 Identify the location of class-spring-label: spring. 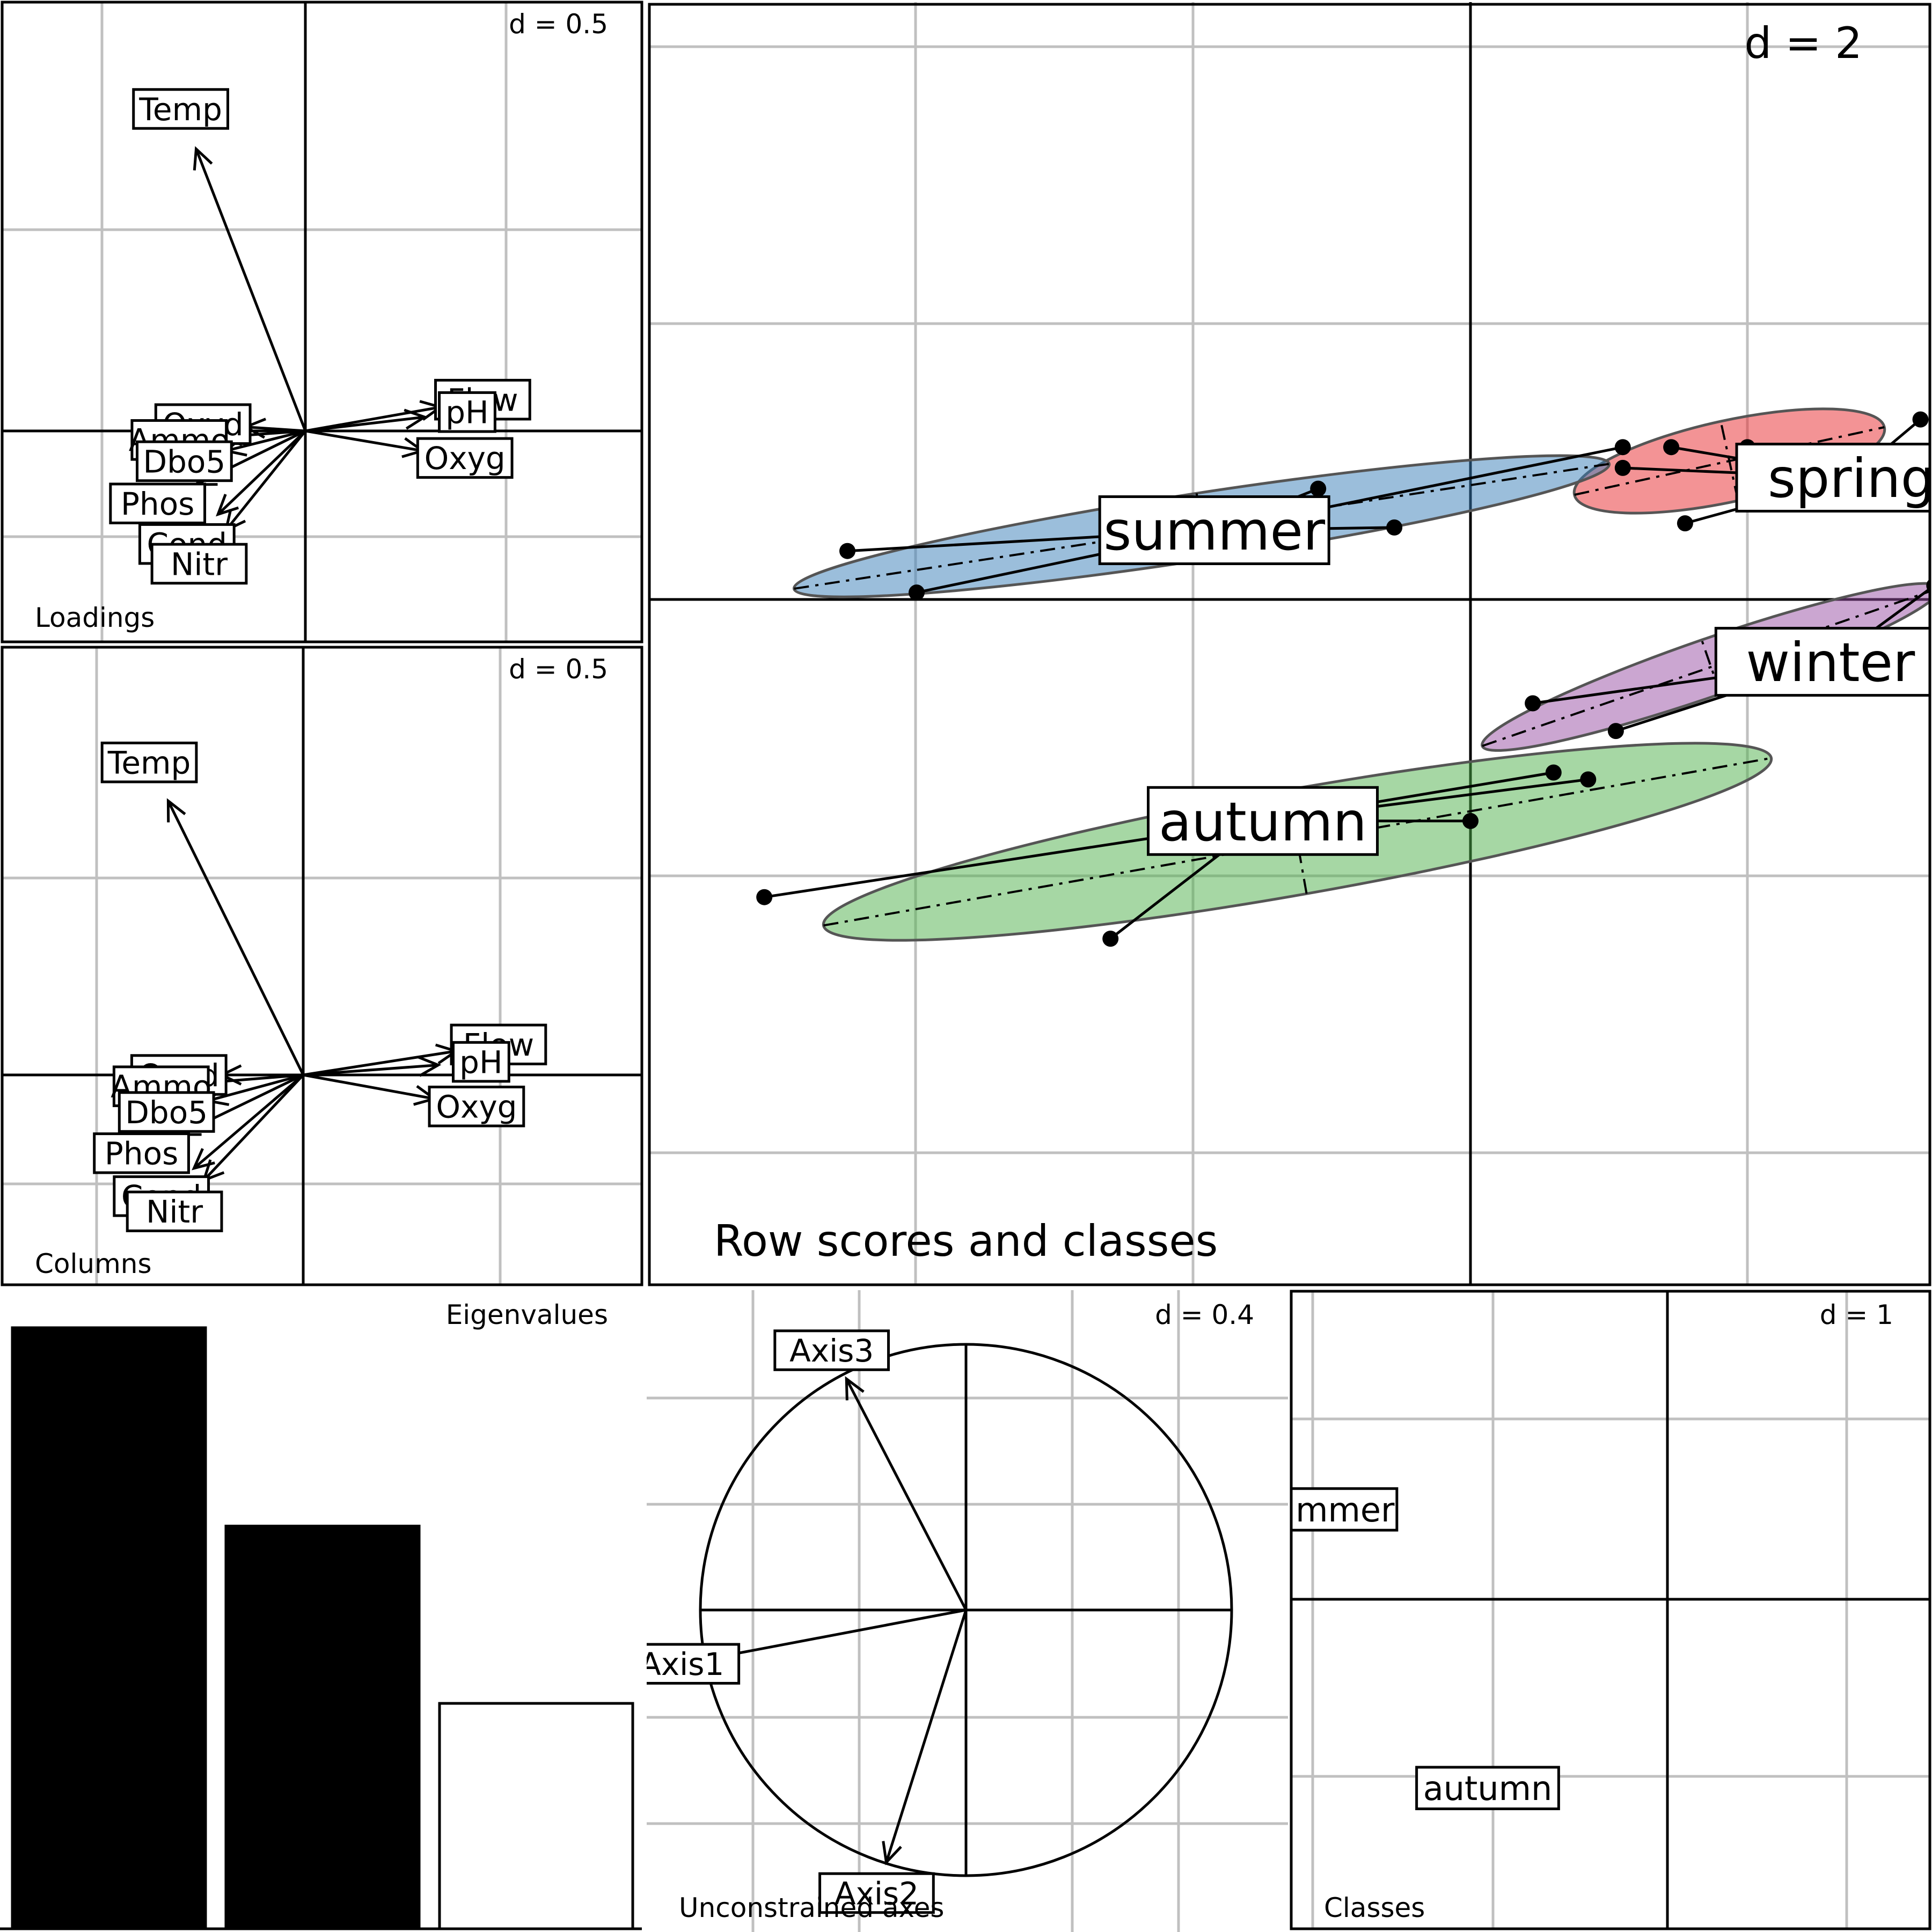
(1833, 477).